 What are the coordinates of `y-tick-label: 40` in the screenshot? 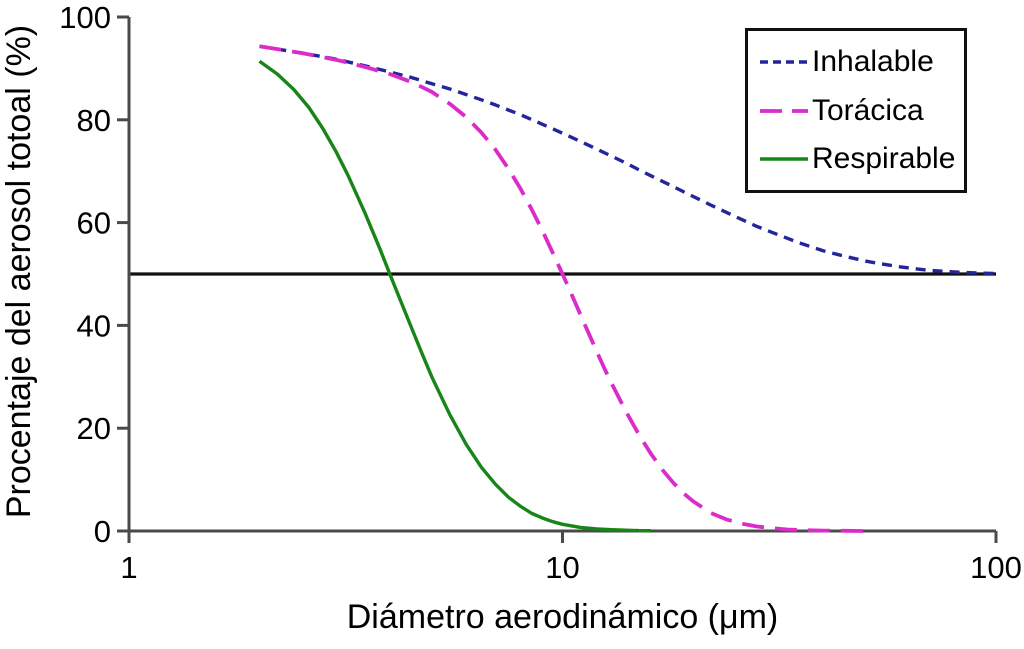 It's located at (94, 325).